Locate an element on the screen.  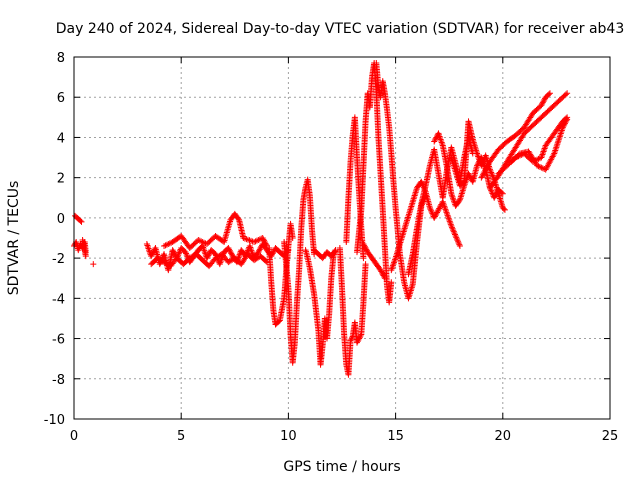
y-tick-label: -8 is located at coordinates (58, 380).